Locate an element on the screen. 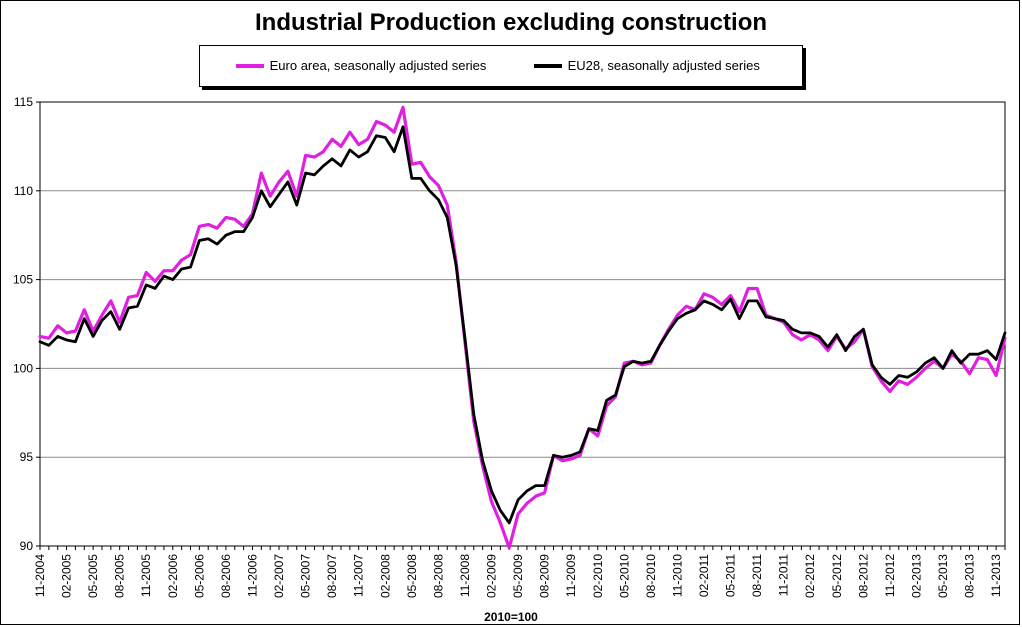 The height and width of the screenshot is (627, 1022). x-tick-label: 02-2012 is located at coordinates (810, 576).